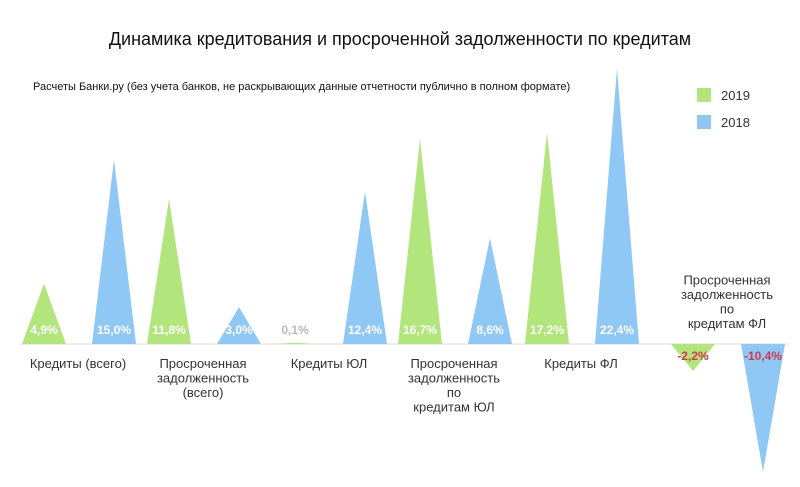 Image resolution: width=800 pixels, height=487 pixels. I want to click on legend-label-2019: 2019, so click(735, 95).